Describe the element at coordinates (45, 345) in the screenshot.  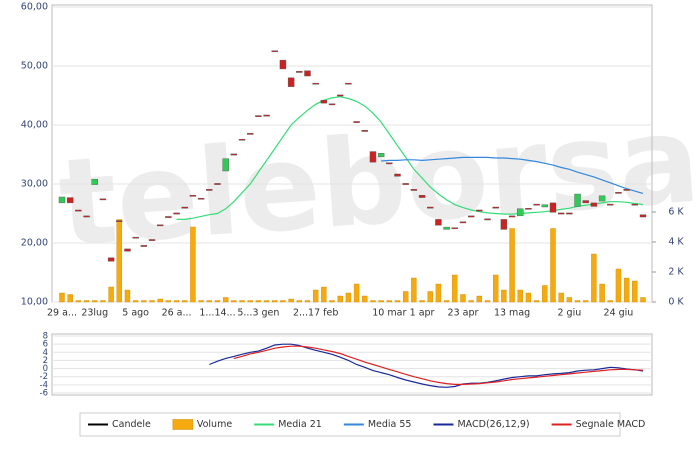
I see `y-tick-label: 6` at that location.